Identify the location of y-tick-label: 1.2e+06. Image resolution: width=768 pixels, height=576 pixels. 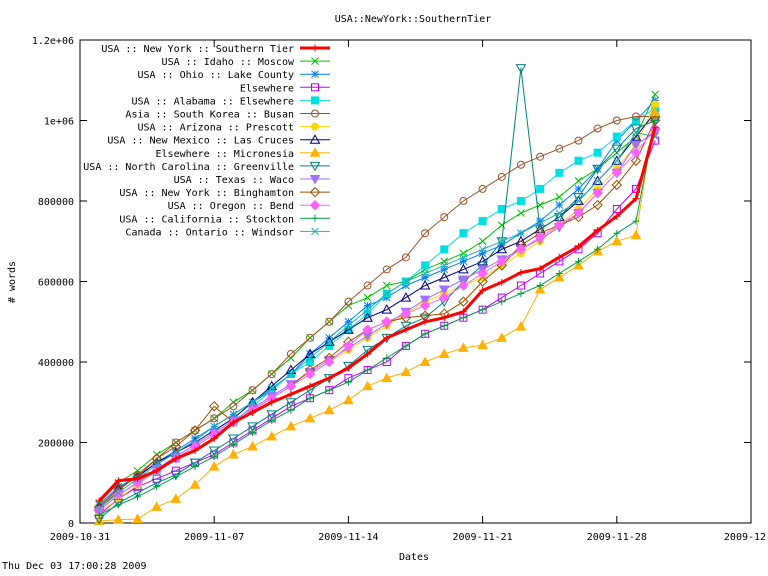
(53, 41).